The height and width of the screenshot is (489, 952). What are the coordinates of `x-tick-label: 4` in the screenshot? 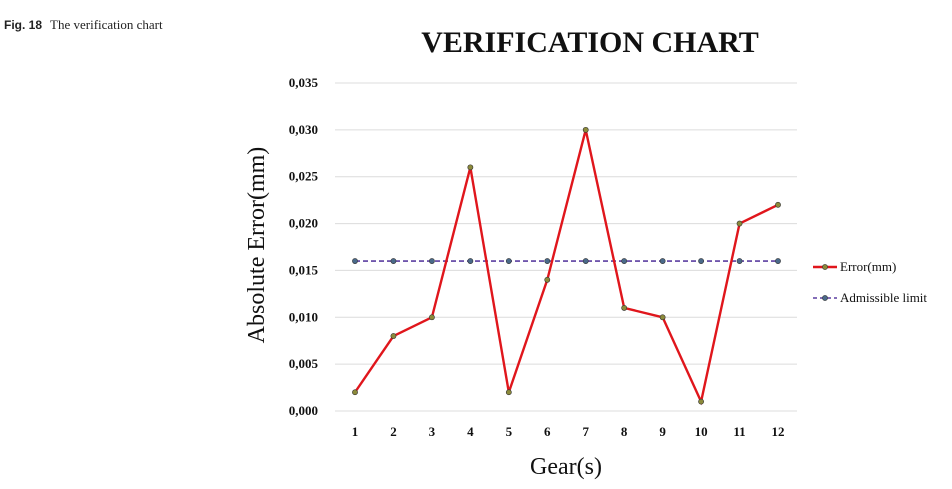 It's located at (470, 431).